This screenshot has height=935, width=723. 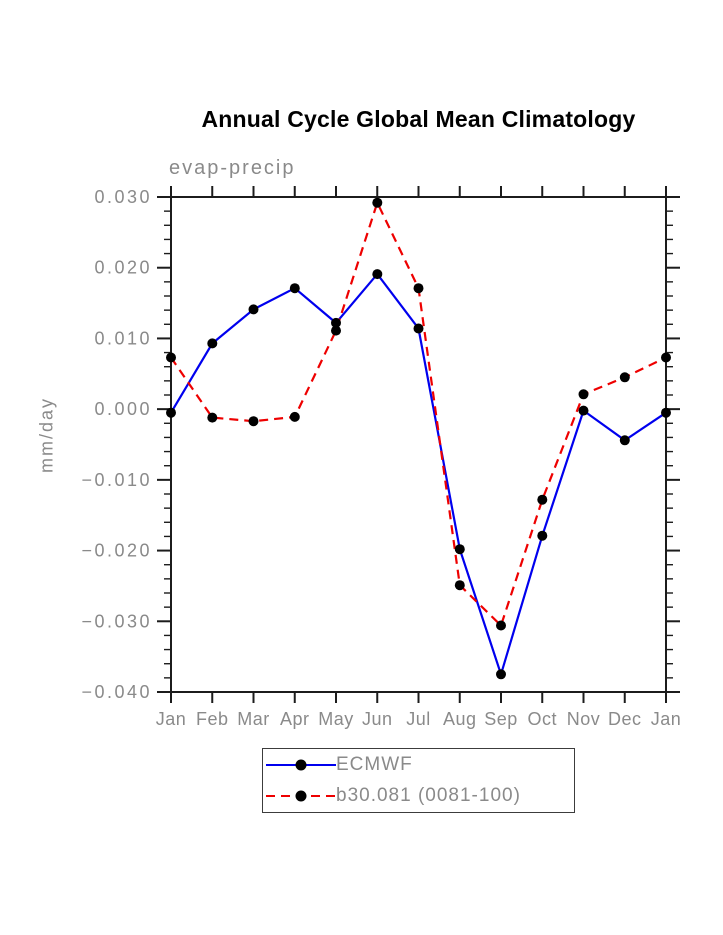 What do you see at coordinates (212, 719) in the screenshot?
I see `x-tick-label: Feb` at bounding box center [212, 719].